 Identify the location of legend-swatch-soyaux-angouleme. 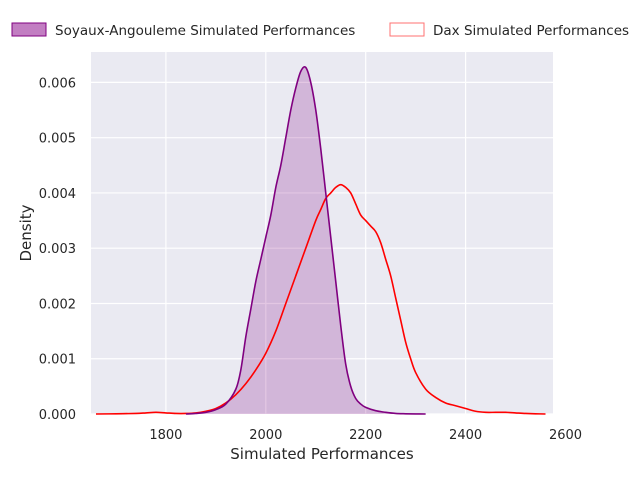
(29, 29).